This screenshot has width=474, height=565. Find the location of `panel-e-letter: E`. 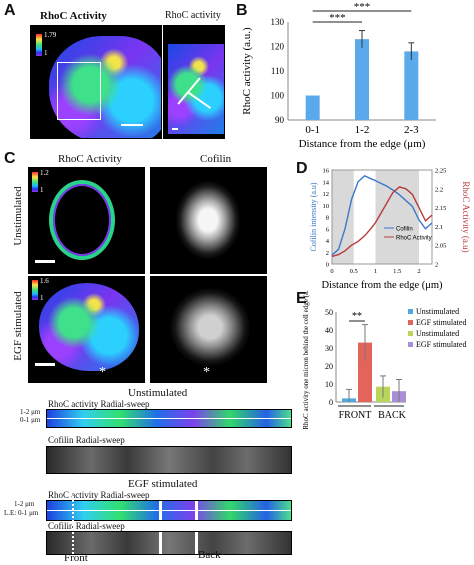

panel-e-letter: E is located at coordinates (301, 298).